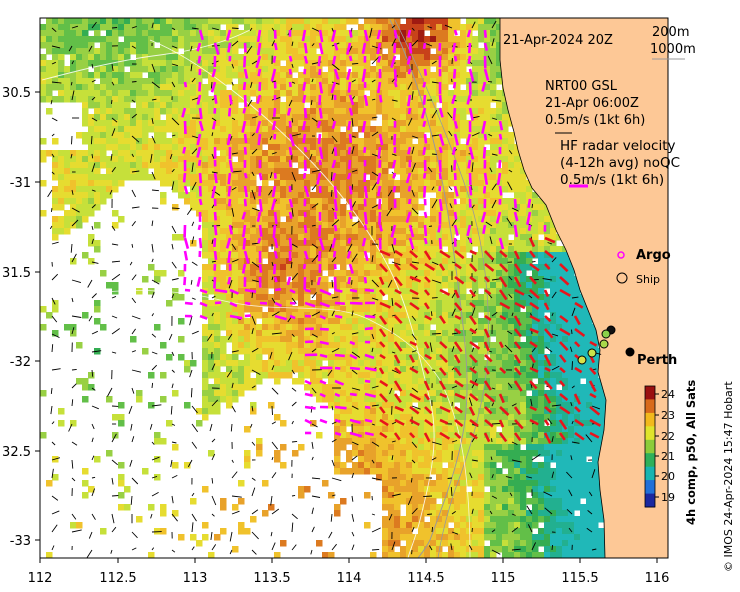 This screenshot has width=740, height=592. What do you see at coordinates (653, 255) in the screenshot?
I see `argo-legend-label: Argo` at bounding box center [653, 255].